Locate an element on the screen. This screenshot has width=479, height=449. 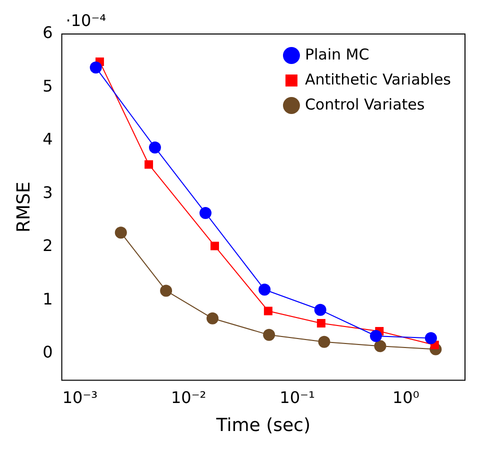
legend-label: Antithetic Variables is located at coordinates (378, 79).